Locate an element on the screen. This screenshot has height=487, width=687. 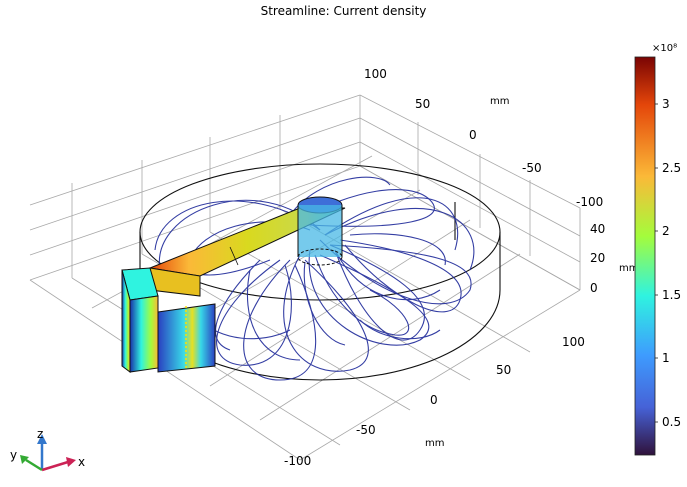
colorbar-tick: 1.5 is located at coordinates (671, 295).